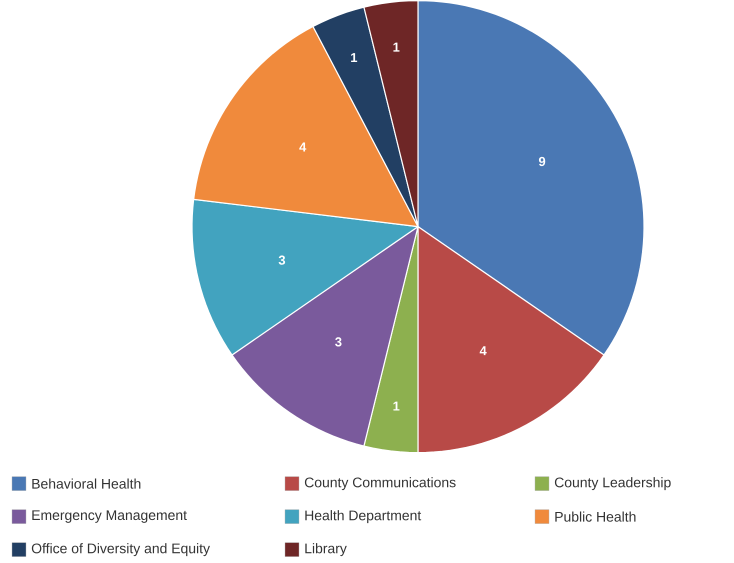 This screenshot has width=734, height=563. What do you see at coordinates (612, 483) in the screenshot?
I see `legend-label: County Leadership` at bounding box center [612, 483].